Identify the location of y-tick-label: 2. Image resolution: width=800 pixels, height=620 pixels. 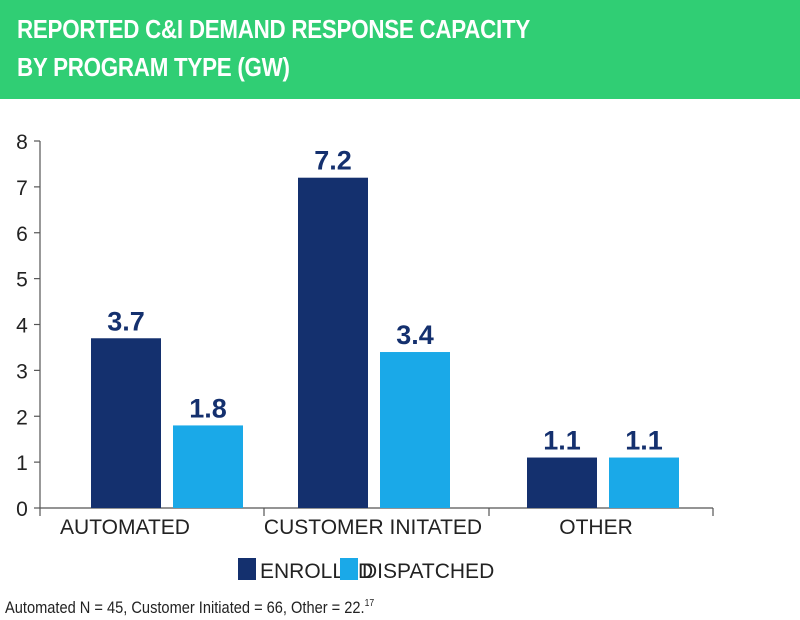
(22, 417).